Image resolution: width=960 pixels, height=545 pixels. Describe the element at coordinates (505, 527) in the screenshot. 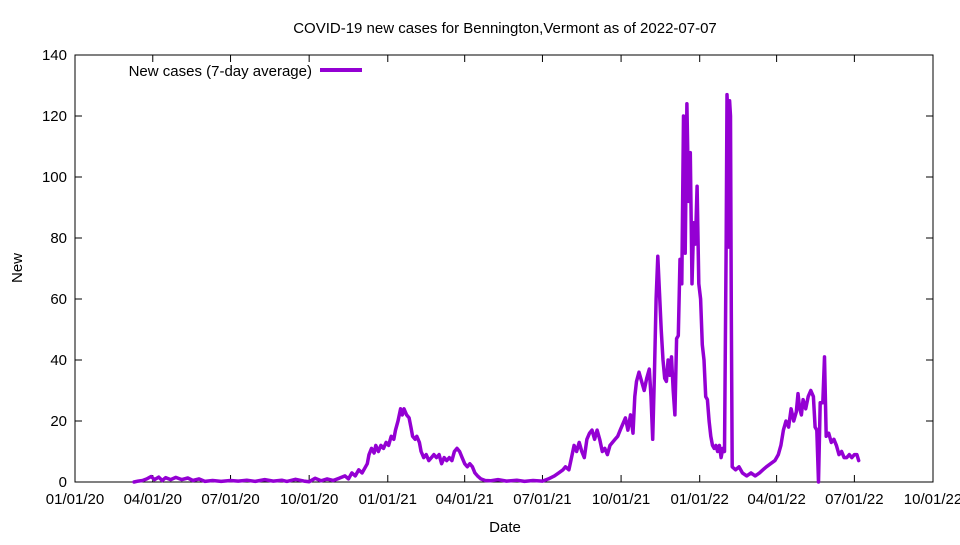

I see `x-axis-label: Date` at that location.